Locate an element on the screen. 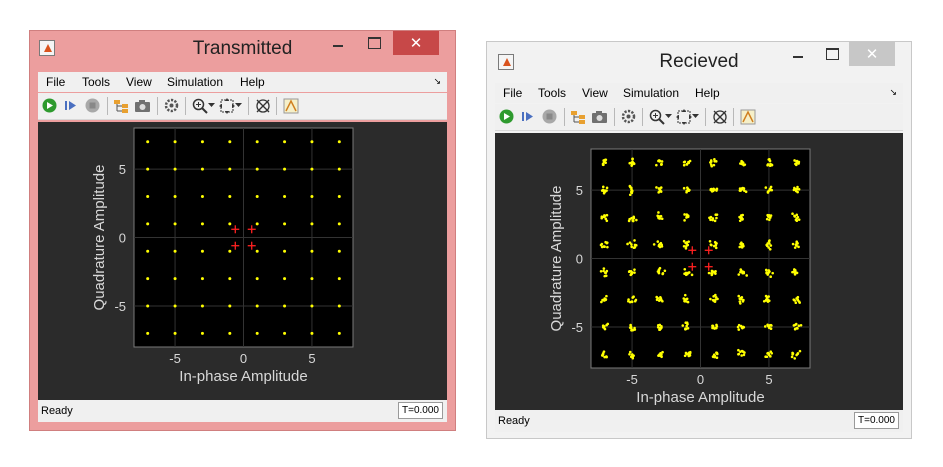 The width and height of the screenshot is (943, 467). x-tick-label: 5 is located at coordinates (768, 379).